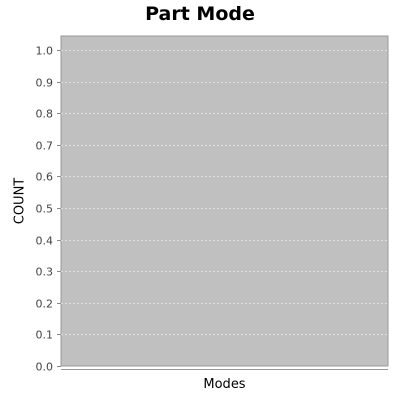 This screenshot has width=400, height=400. I want to click on y-tick-label: 0.4, so click(45, 241).